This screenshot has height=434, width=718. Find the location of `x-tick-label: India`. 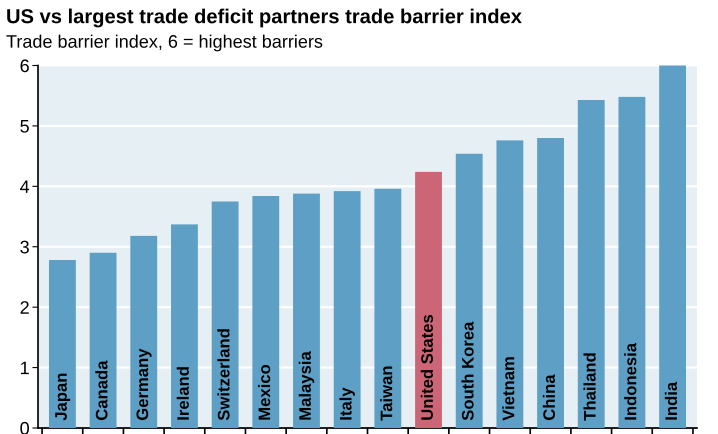

x-tick-label: India is located at coordinates (671, 401).